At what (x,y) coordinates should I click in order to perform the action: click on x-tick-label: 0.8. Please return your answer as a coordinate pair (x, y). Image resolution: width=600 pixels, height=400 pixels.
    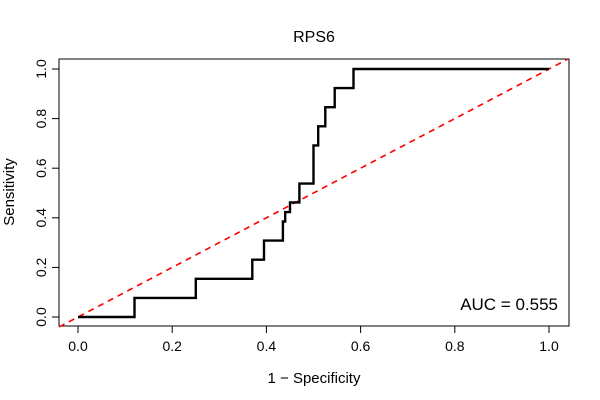
    Looking at the image, I should click on (455, 346).